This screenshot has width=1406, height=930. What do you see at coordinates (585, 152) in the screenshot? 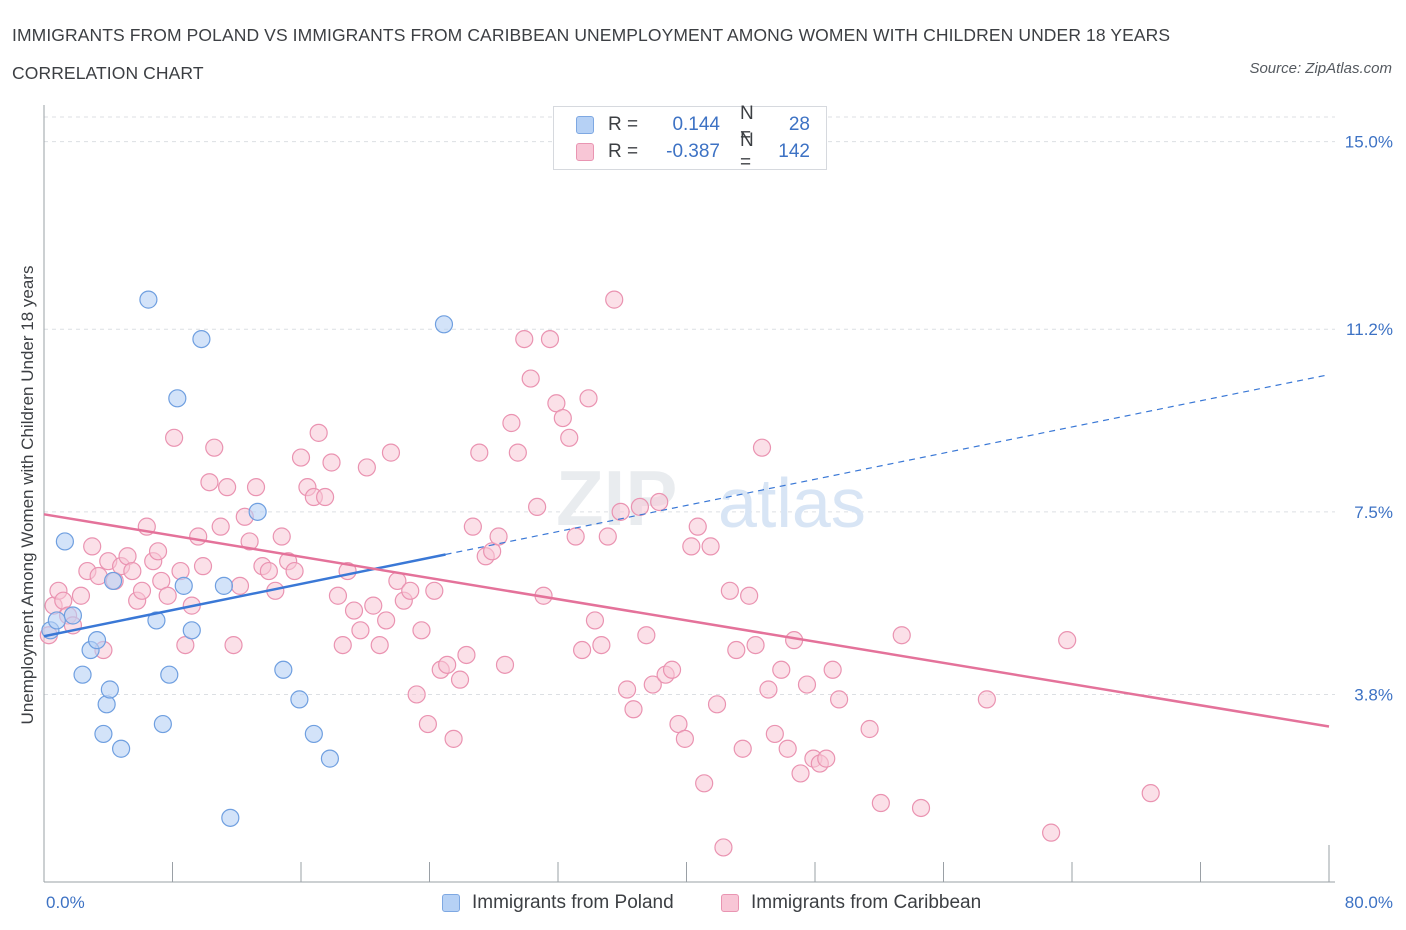
I see `caribbean-swatch` at bounding box center [585, 152].